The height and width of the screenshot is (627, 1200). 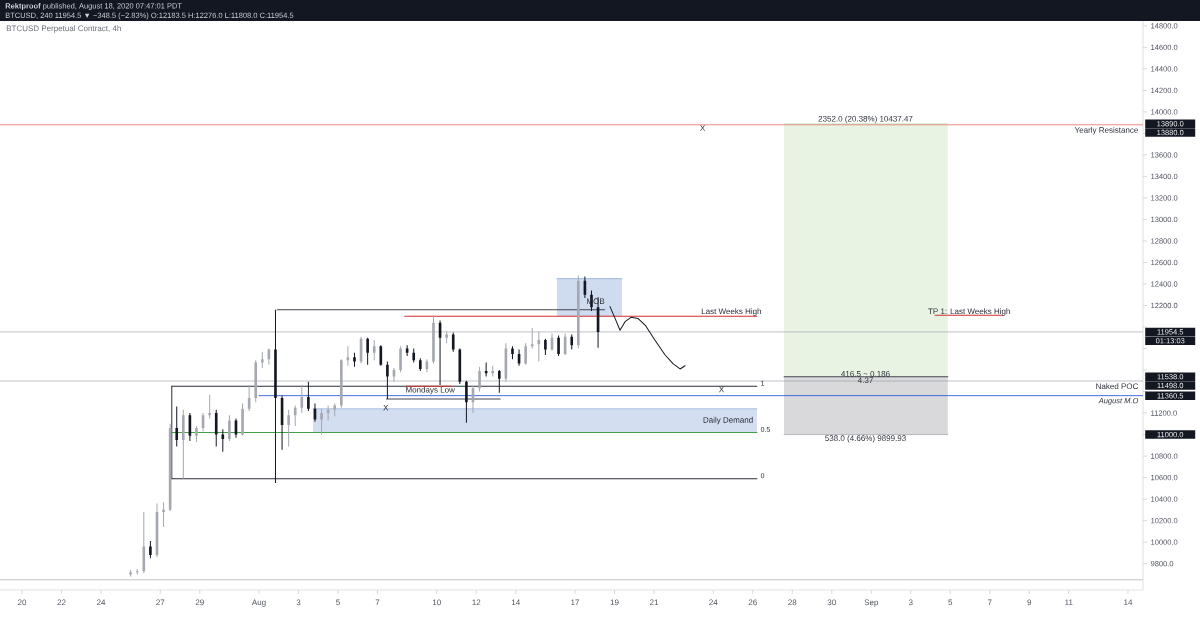 I want to click on annotation: 2352.0 (20.38%) 10437.47, so click(x=865, y=119).